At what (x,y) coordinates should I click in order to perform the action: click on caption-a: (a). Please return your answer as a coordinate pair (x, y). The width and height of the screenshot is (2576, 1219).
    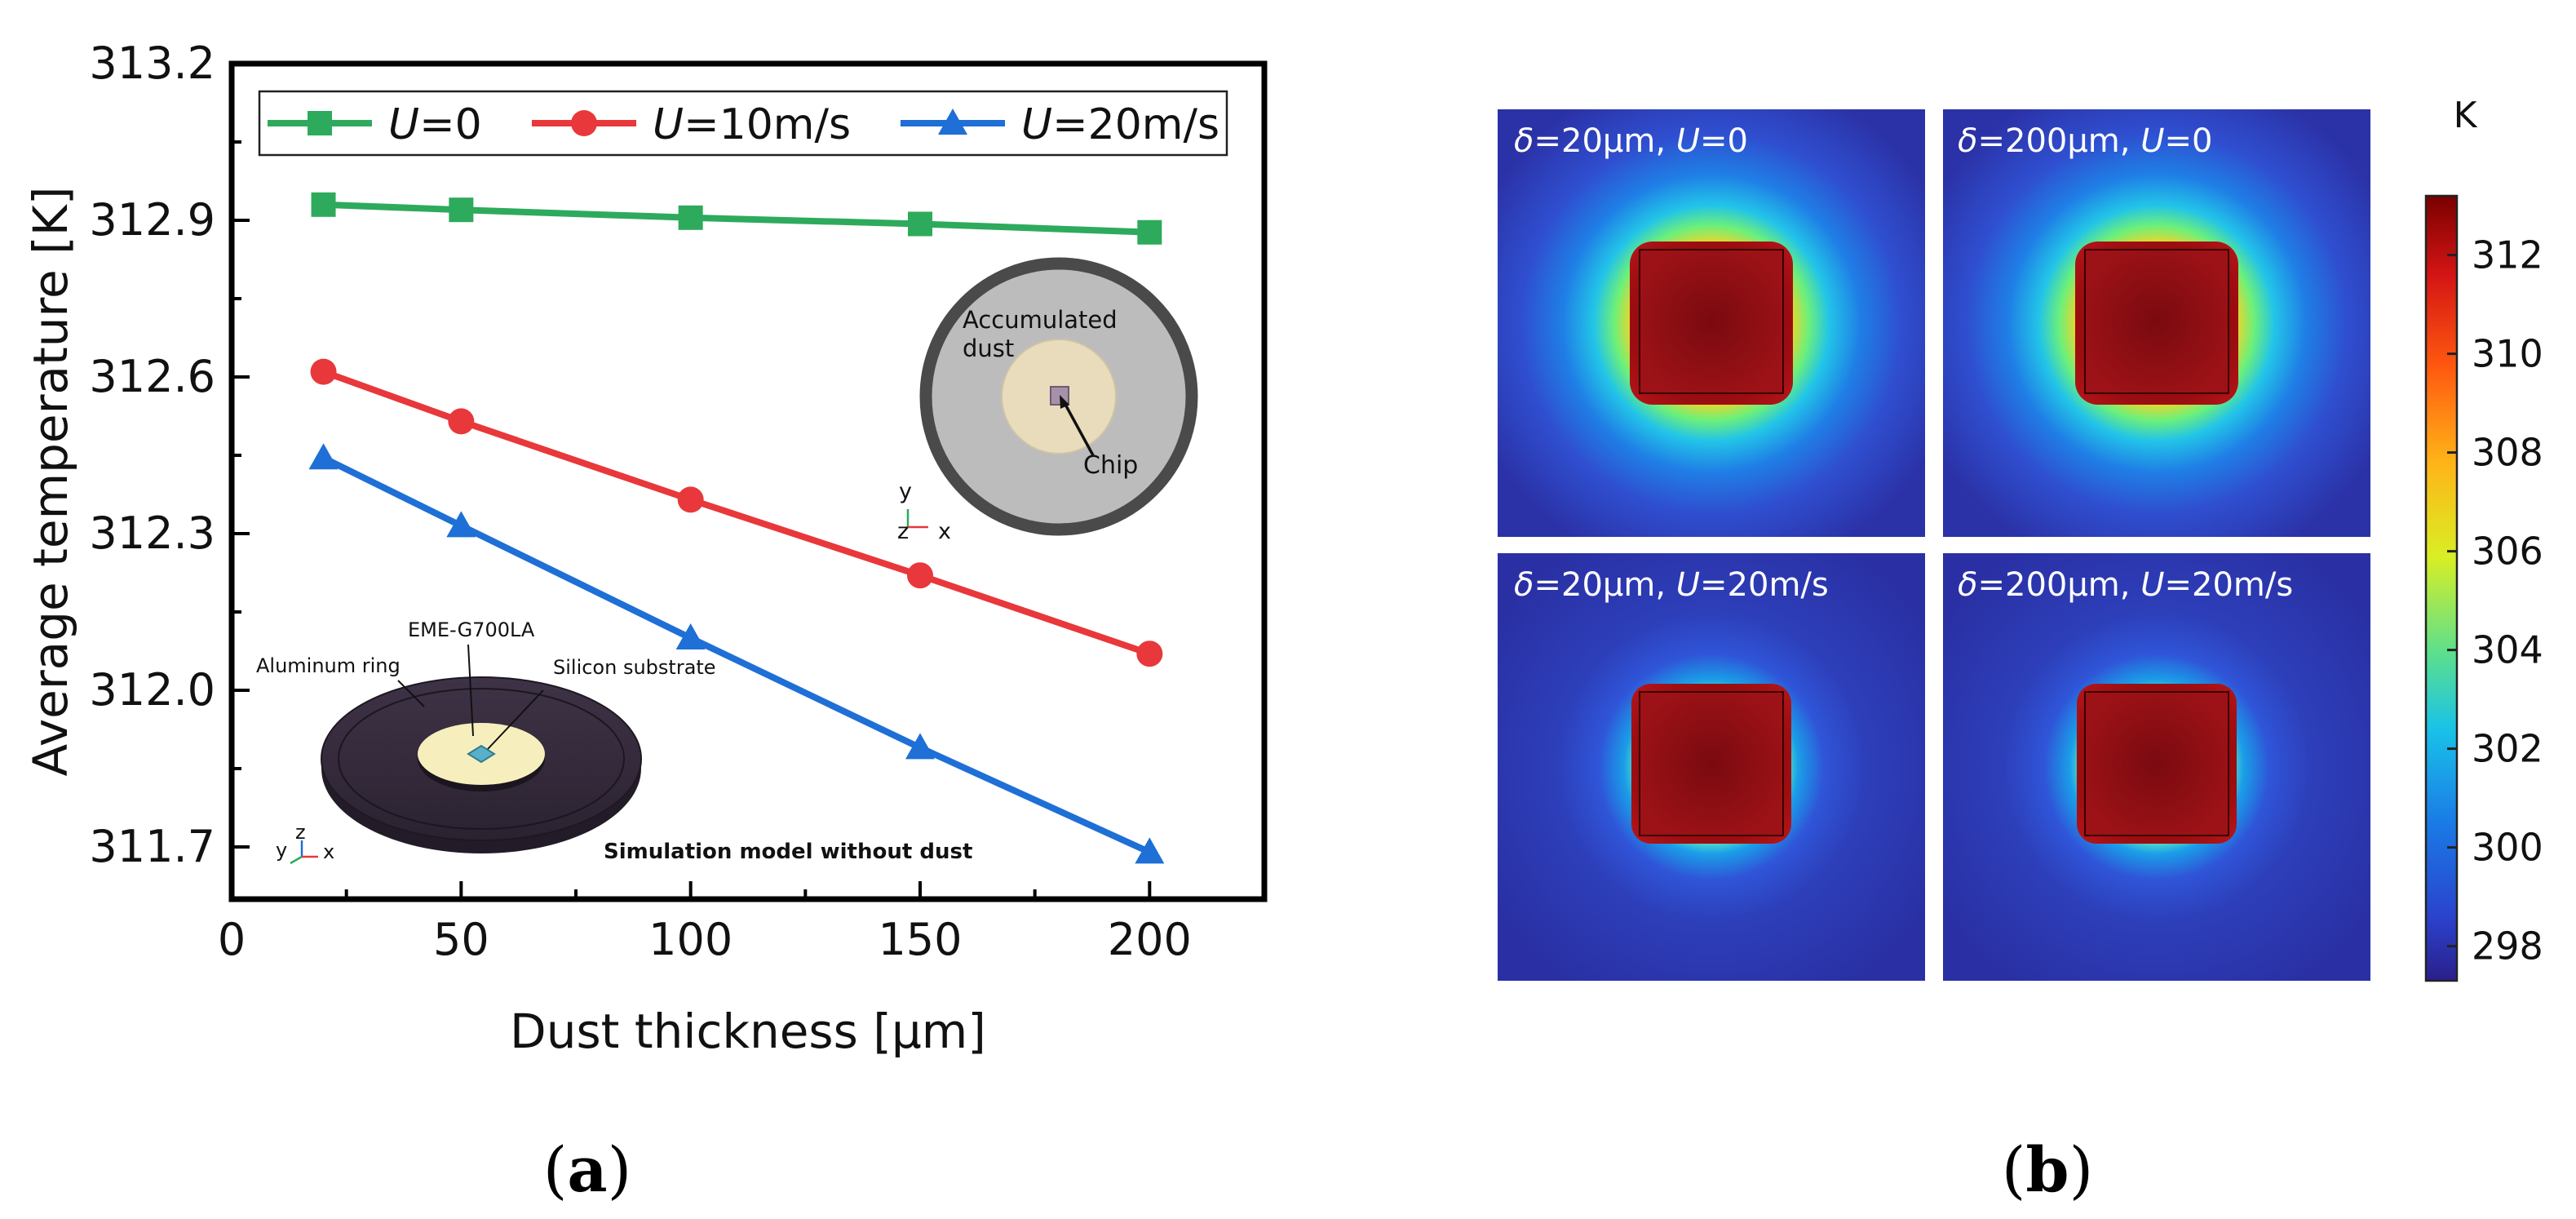
    Looking at the image, I should click on (587, 1169).